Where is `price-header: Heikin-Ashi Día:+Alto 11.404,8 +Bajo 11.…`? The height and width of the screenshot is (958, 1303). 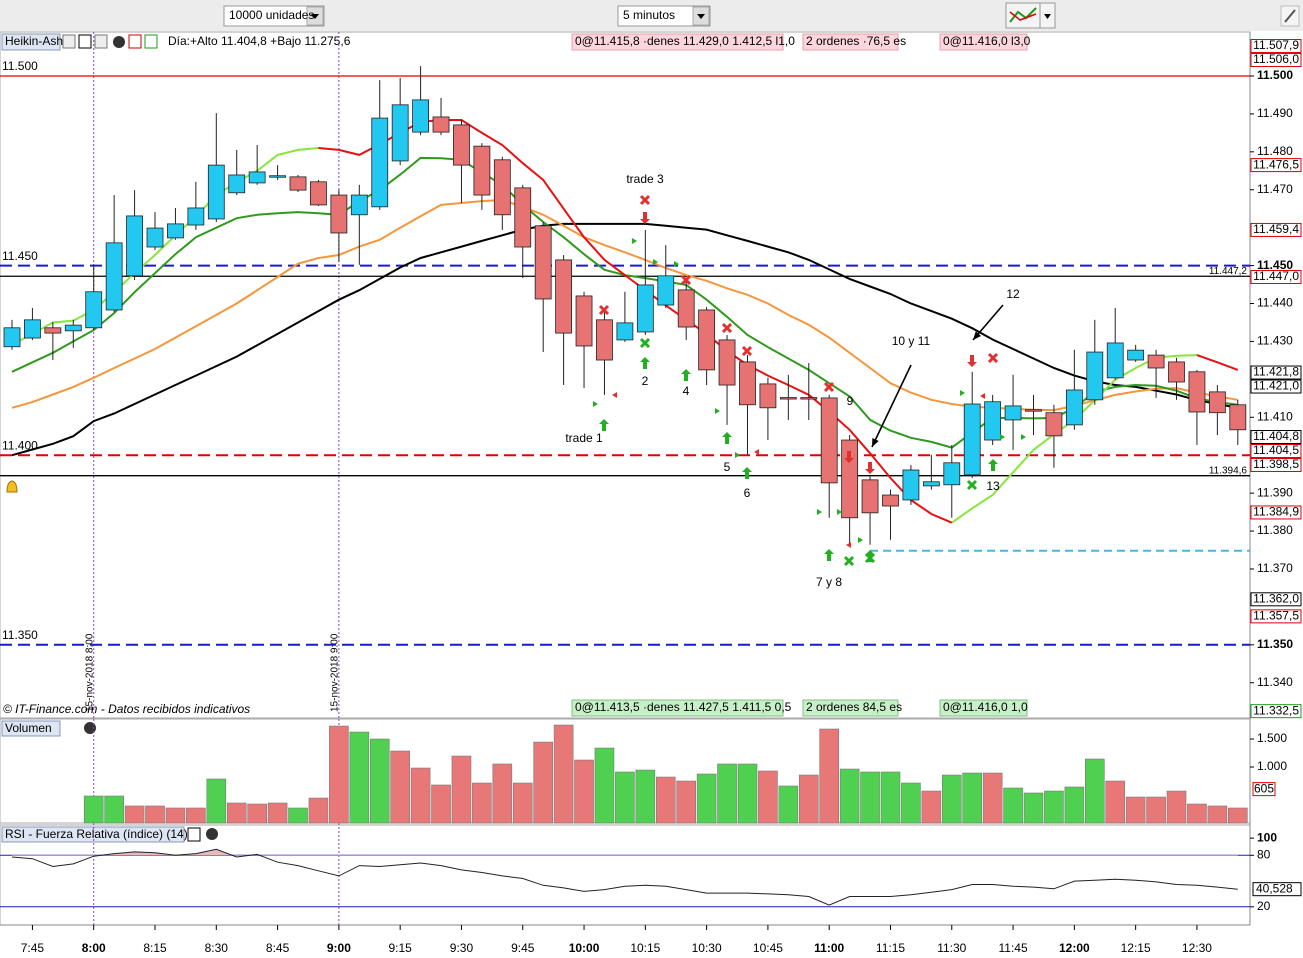
price-header: Heikin-Ashi Día:+Alto 11.404,8 +Bajo 11.… is located at coordinates (176, 42).